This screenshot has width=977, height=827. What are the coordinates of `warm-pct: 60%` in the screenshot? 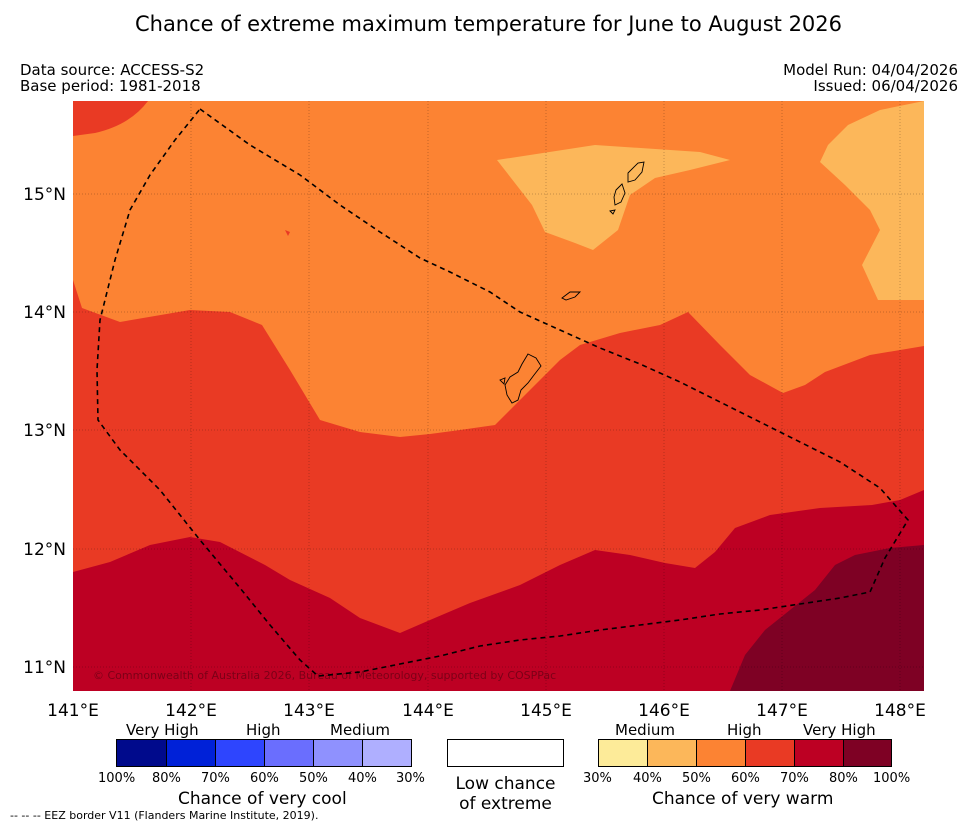 It's located at (745, 778).